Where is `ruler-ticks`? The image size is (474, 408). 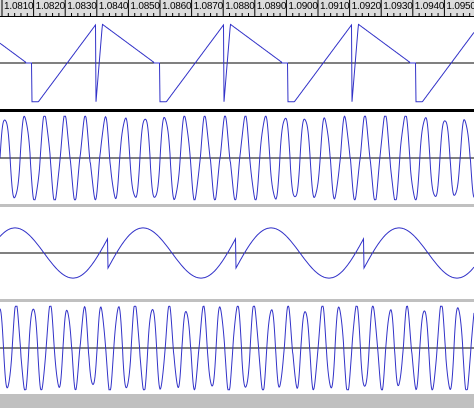
ruler-ticks is located at coordinates (236, 8).